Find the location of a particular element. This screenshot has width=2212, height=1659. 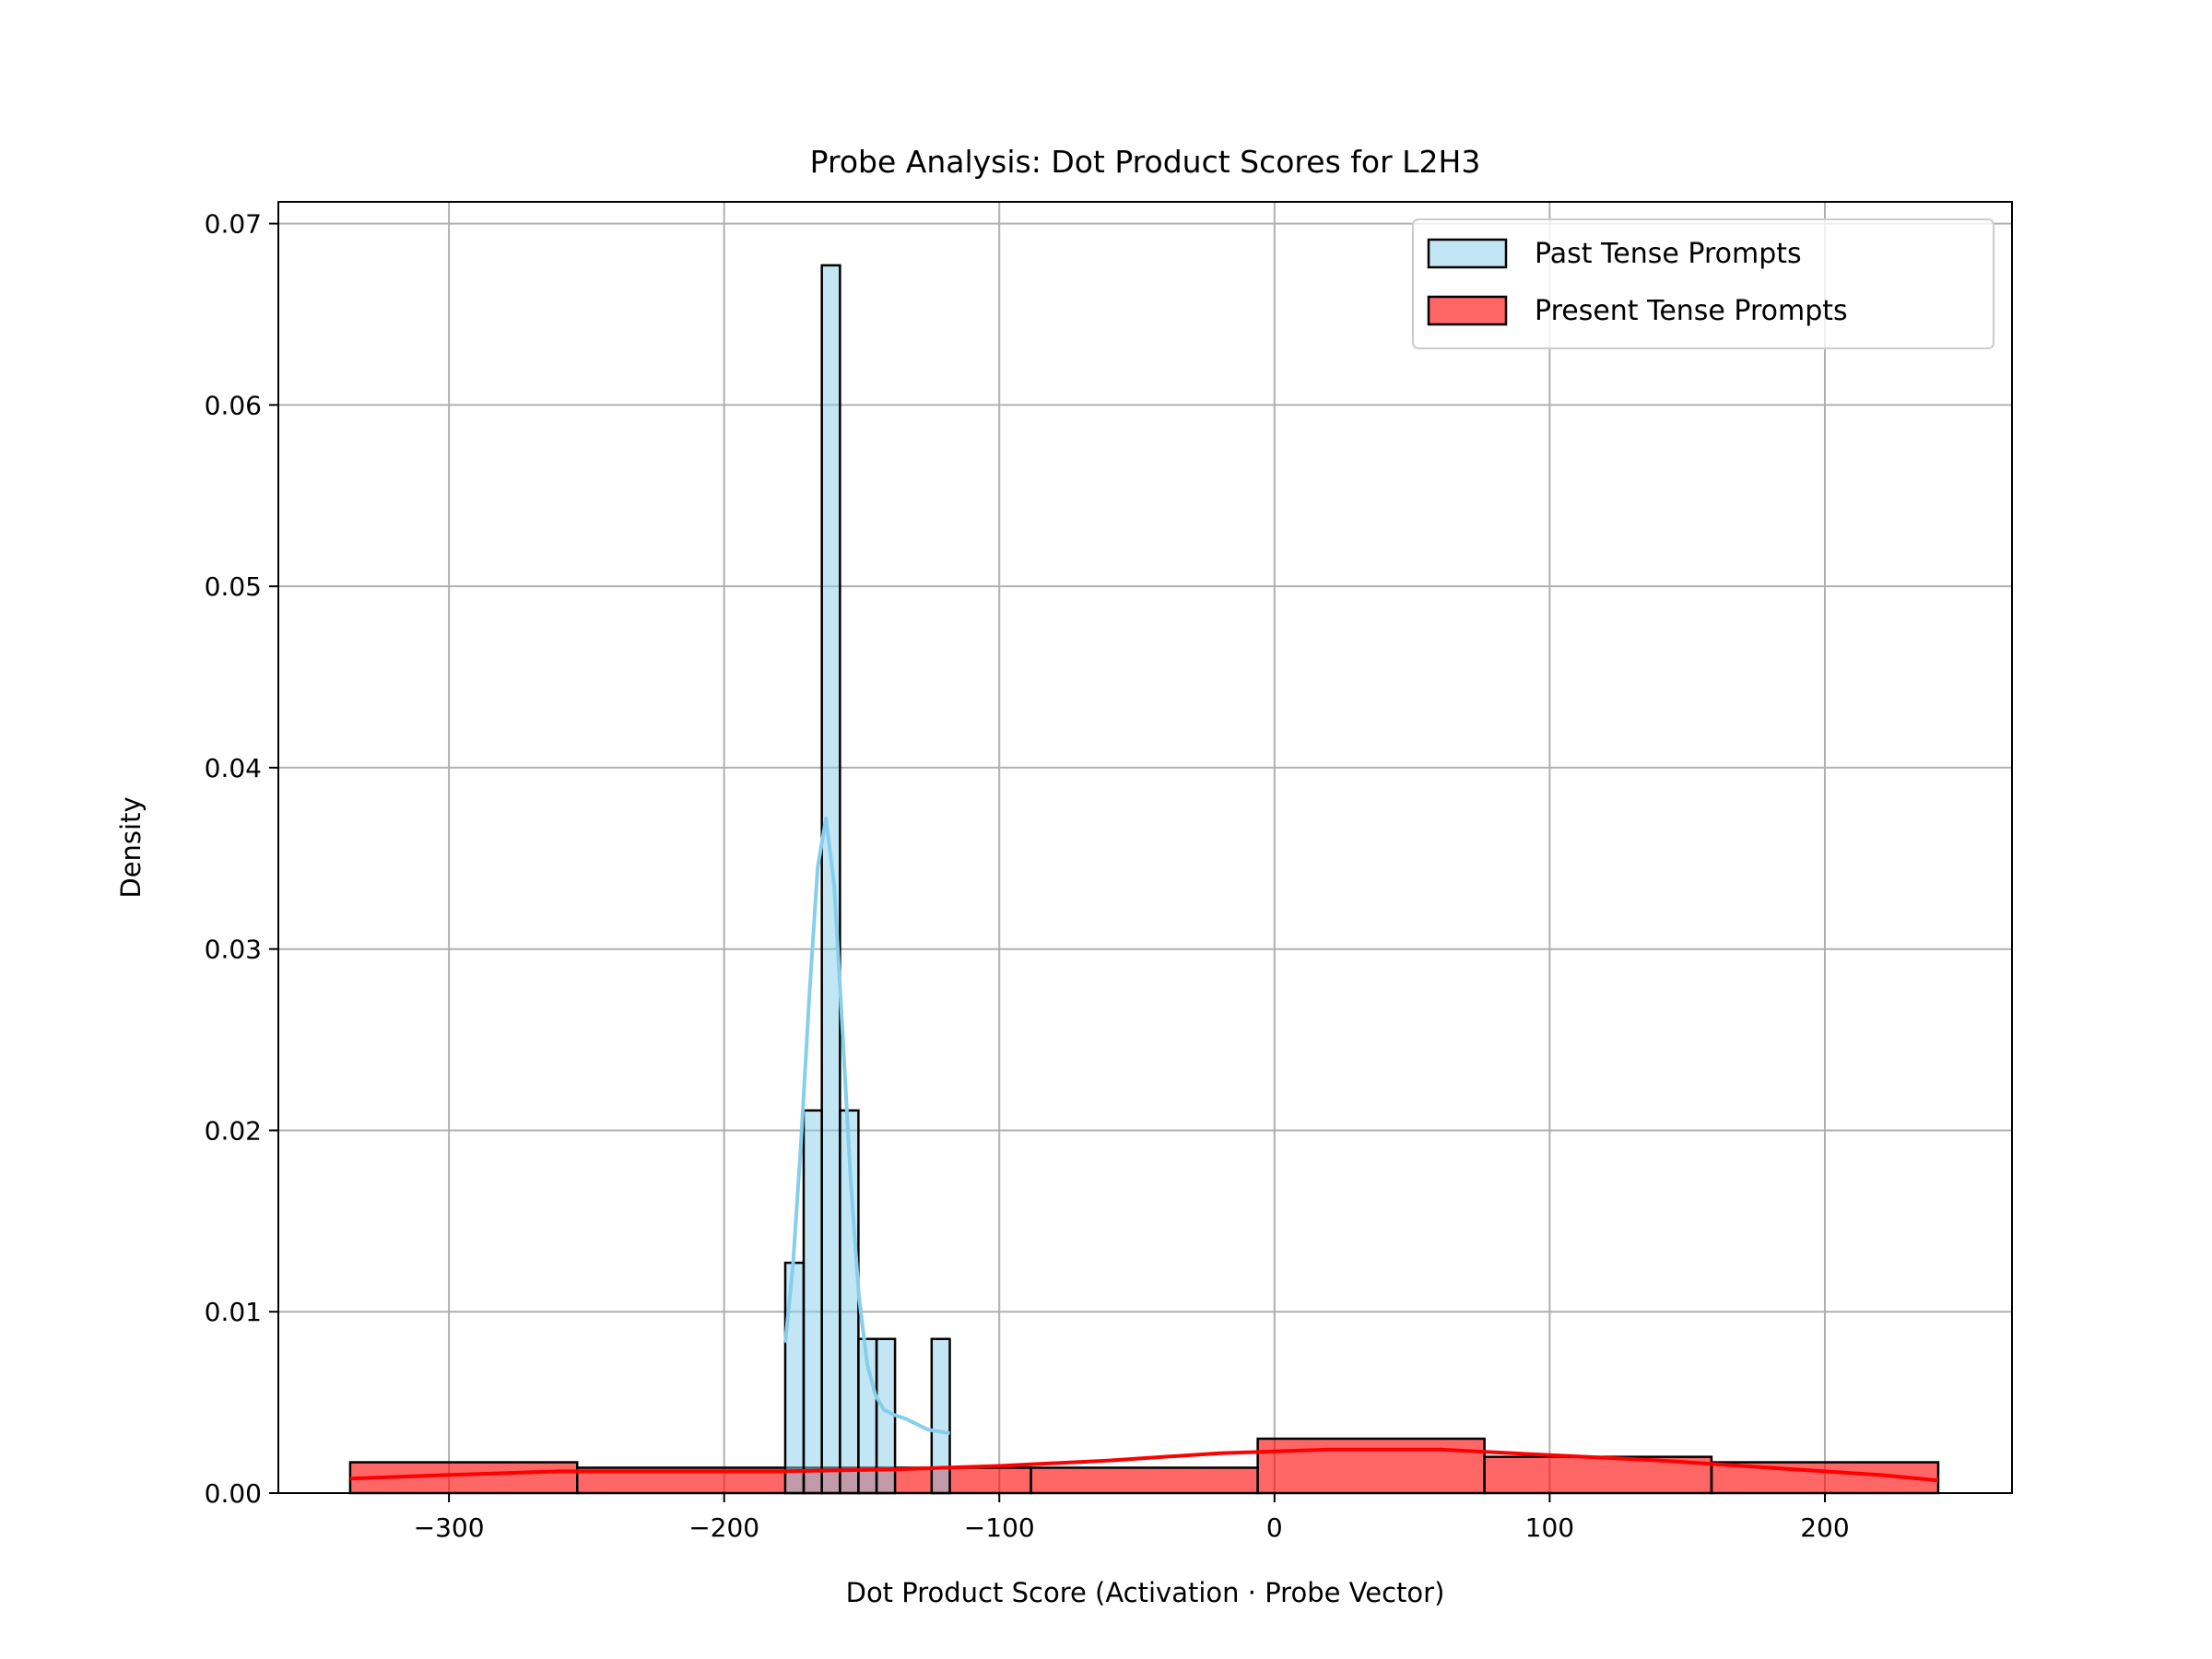

x-tick-label: 100 is located at coordinates (1549, 1527).